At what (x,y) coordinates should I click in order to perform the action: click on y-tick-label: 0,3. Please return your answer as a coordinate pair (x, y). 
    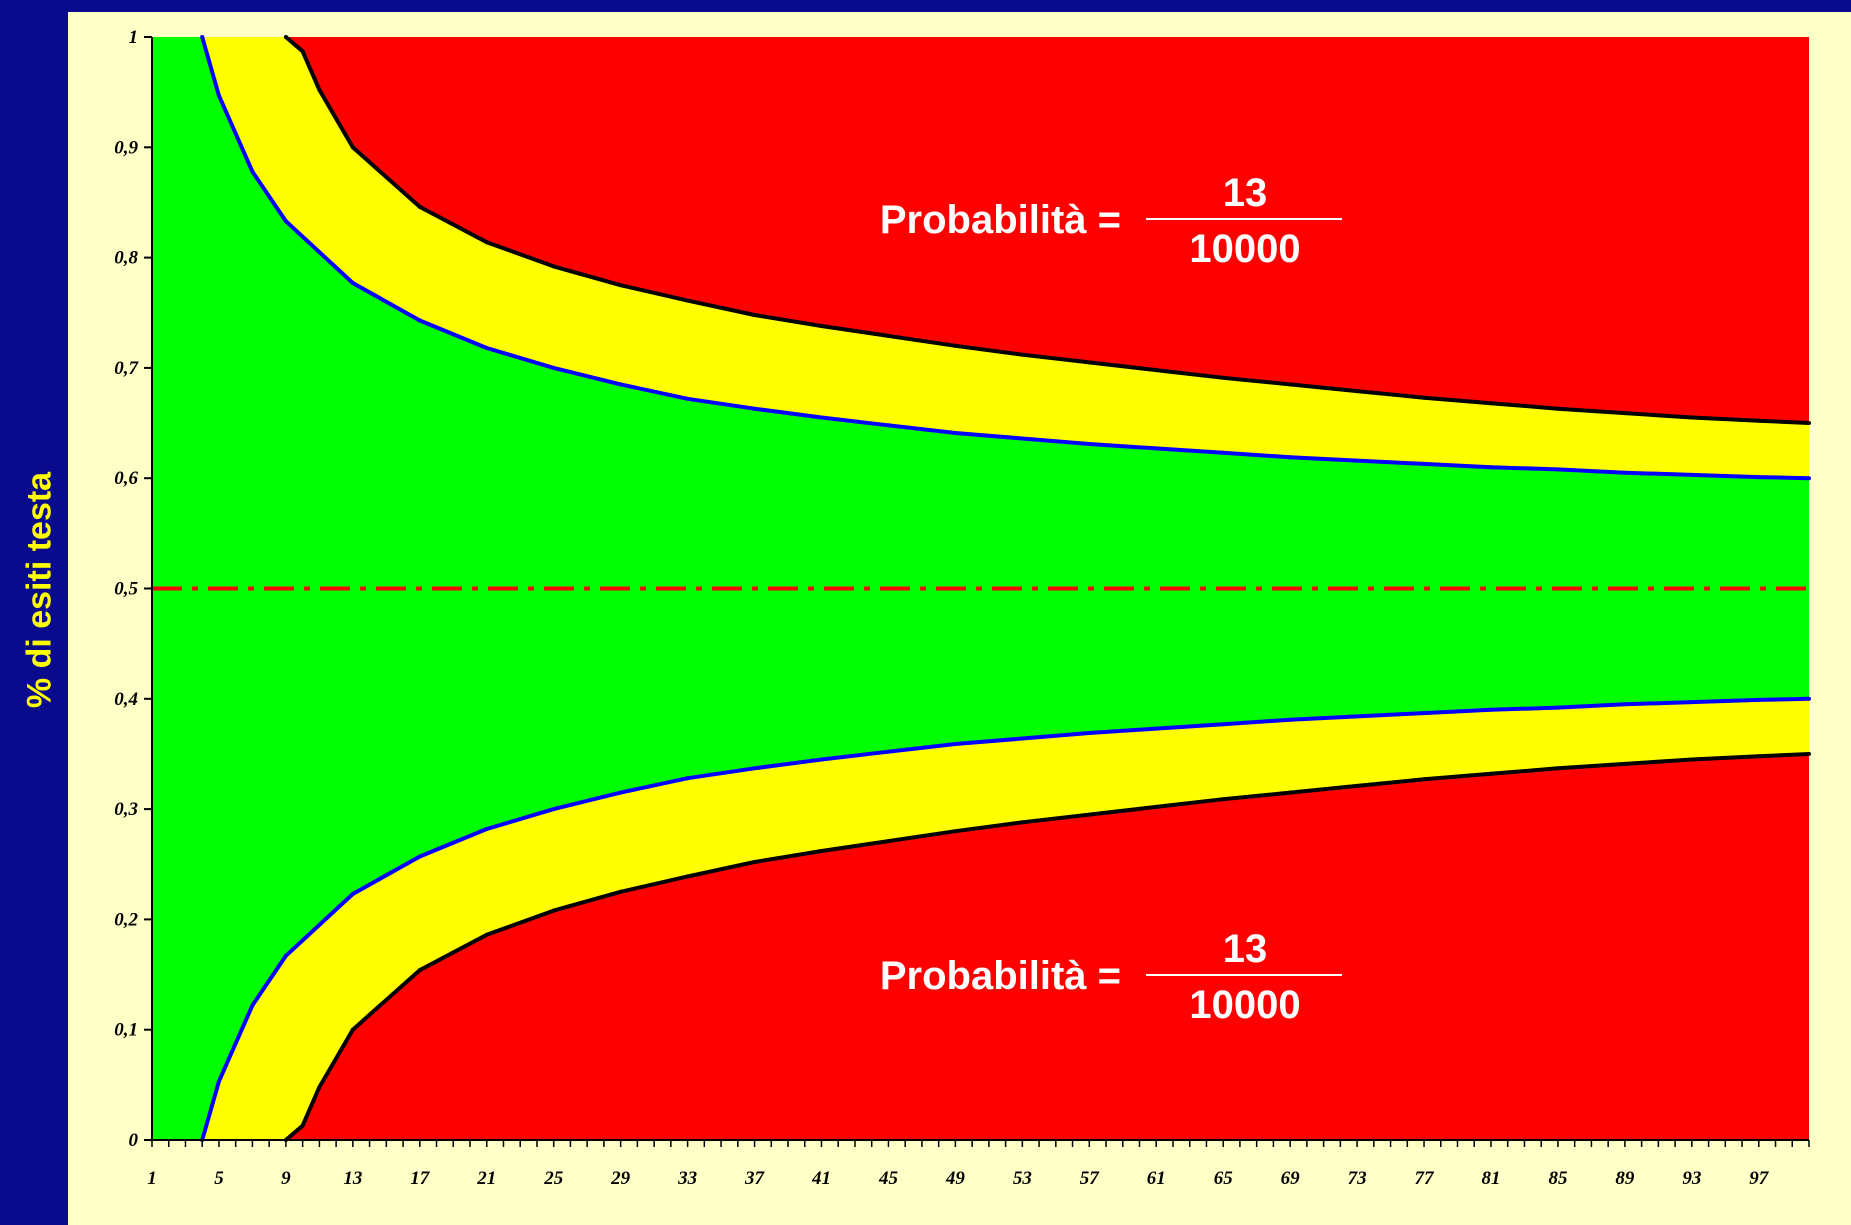
    Looking at the image, I should click on (126, 809).